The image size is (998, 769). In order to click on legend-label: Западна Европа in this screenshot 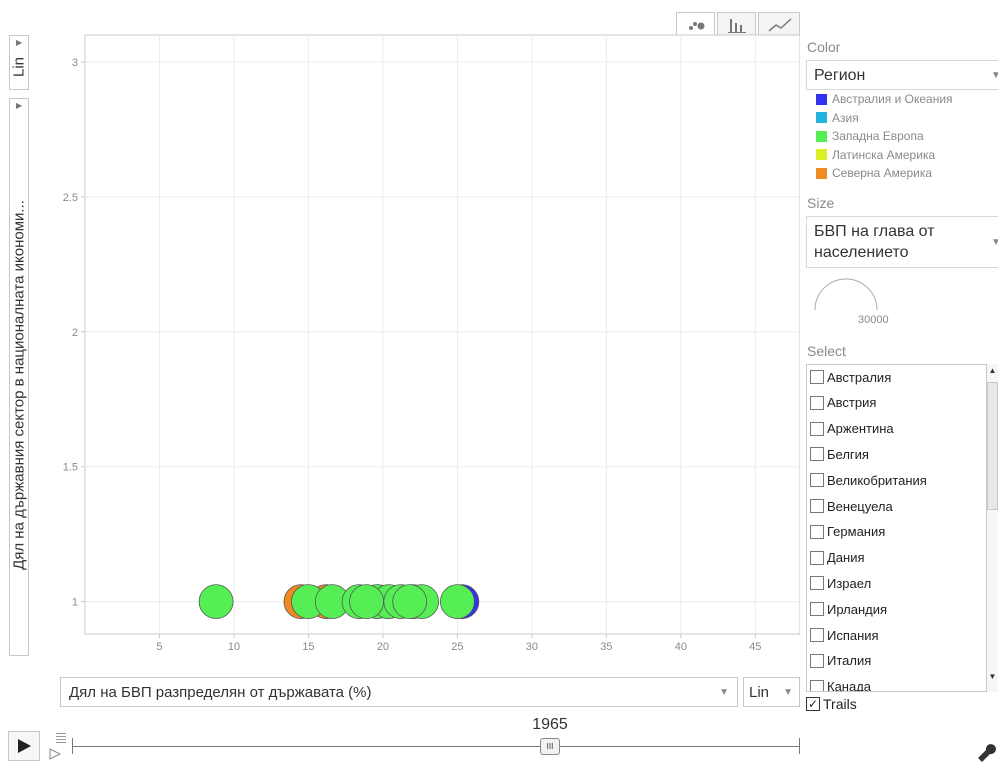, I will do `click(878, 136)`.